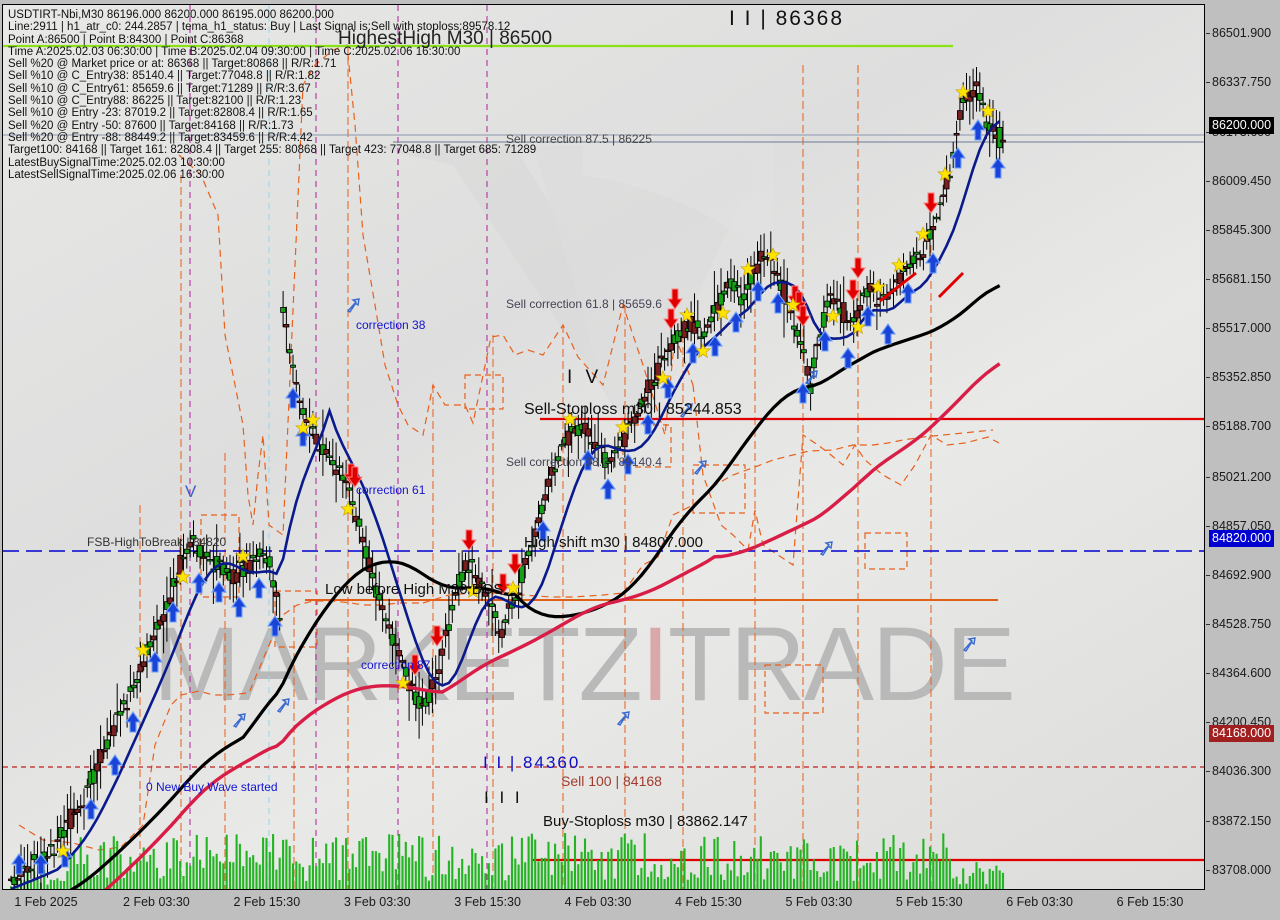 This screenshot has width=1280, height=920. Describe the element at coordinates (1238, 673) in the screenshot. I see `price-tick-label: 84364.600` at that location.